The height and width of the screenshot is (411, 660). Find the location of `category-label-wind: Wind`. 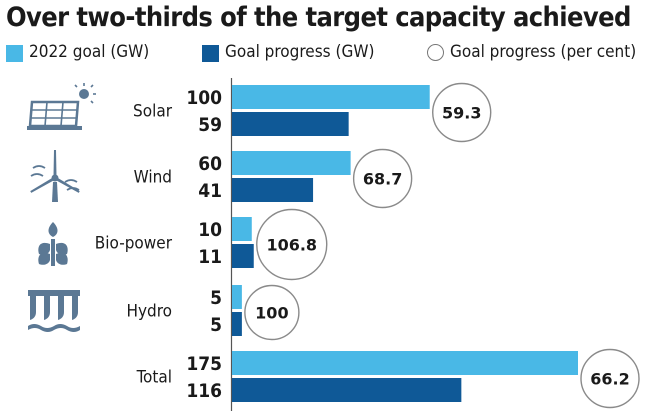

category-label-wind: Wind is located at coordinates (153, 178).